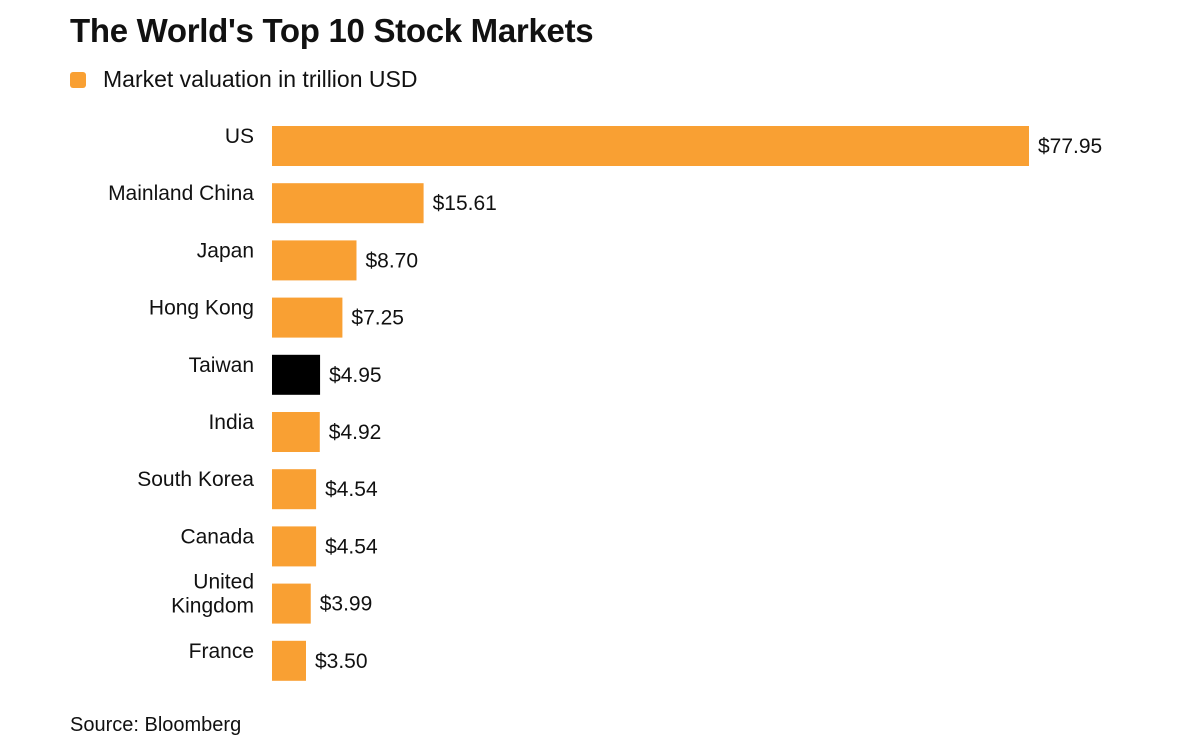 The height and width of the screenshot is (753, 1200). Describe the element at coordinates (181, 193) in the screenshot. I see `category-label-mainland-china: Mainland China` at that location.